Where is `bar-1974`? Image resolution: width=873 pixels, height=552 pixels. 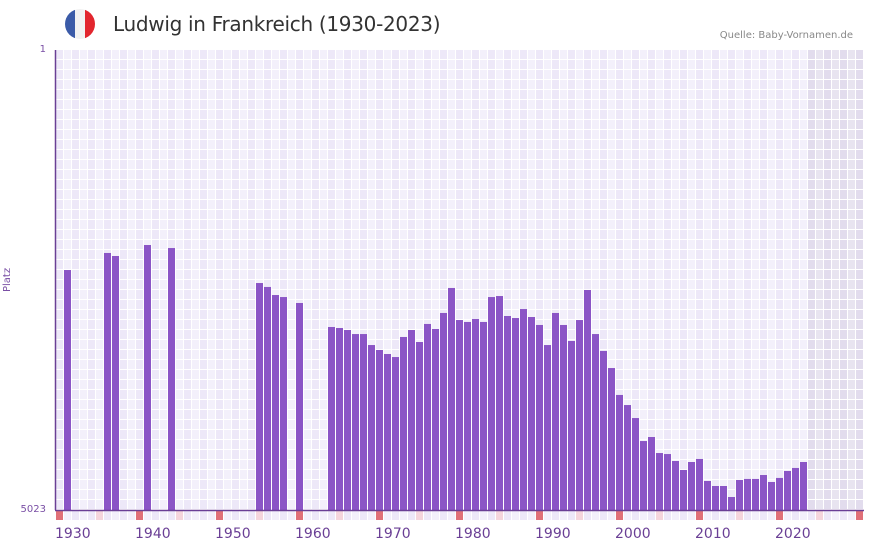 bar-1974 is located at coordinates (411, 420).